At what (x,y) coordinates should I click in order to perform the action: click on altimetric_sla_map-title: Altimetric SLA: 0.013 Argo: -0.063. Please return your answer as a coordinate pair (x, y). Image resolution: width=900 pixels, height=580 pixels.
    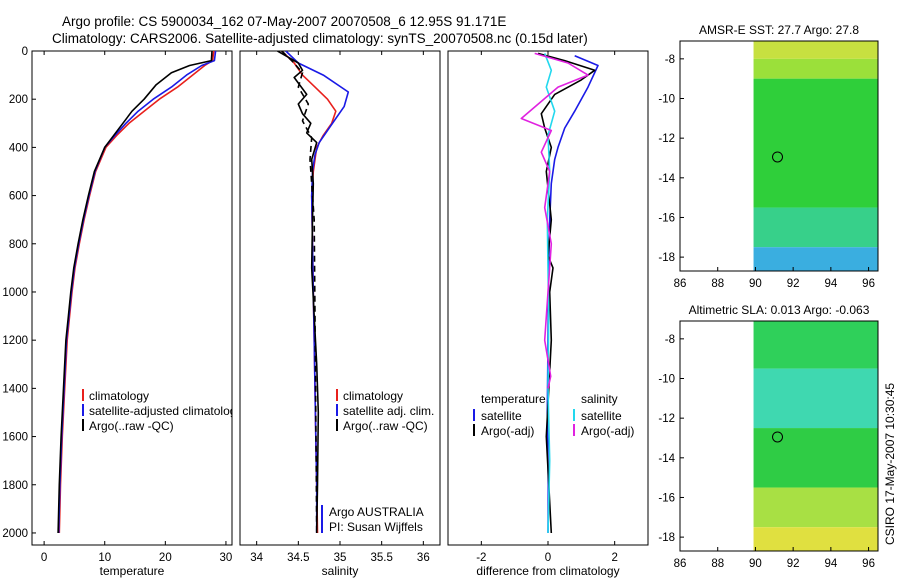
    Looking at the image, I should click on (779, 310).